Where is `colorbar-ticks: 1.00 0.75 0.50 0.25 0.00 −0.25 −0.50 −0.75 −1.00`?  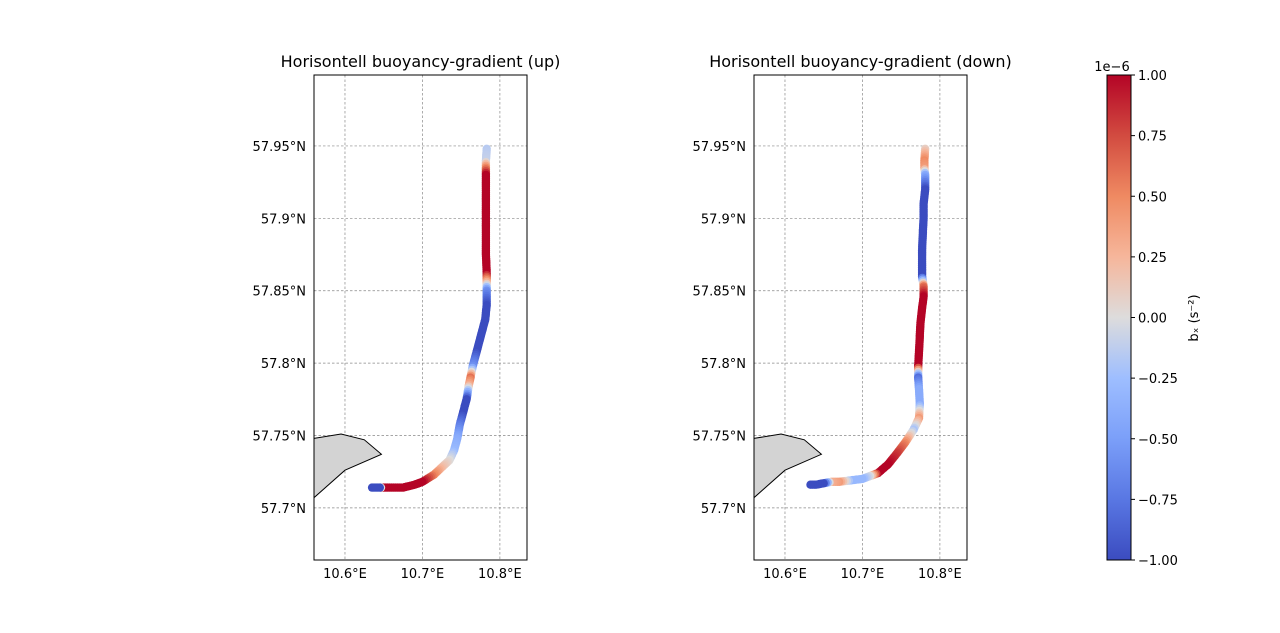
colorbar-ticks: 1.00 0.75 0.50 0.25 0.00 −0.25 −0.50 −0.75 −1.00 is located at coordinates (1154, 319).